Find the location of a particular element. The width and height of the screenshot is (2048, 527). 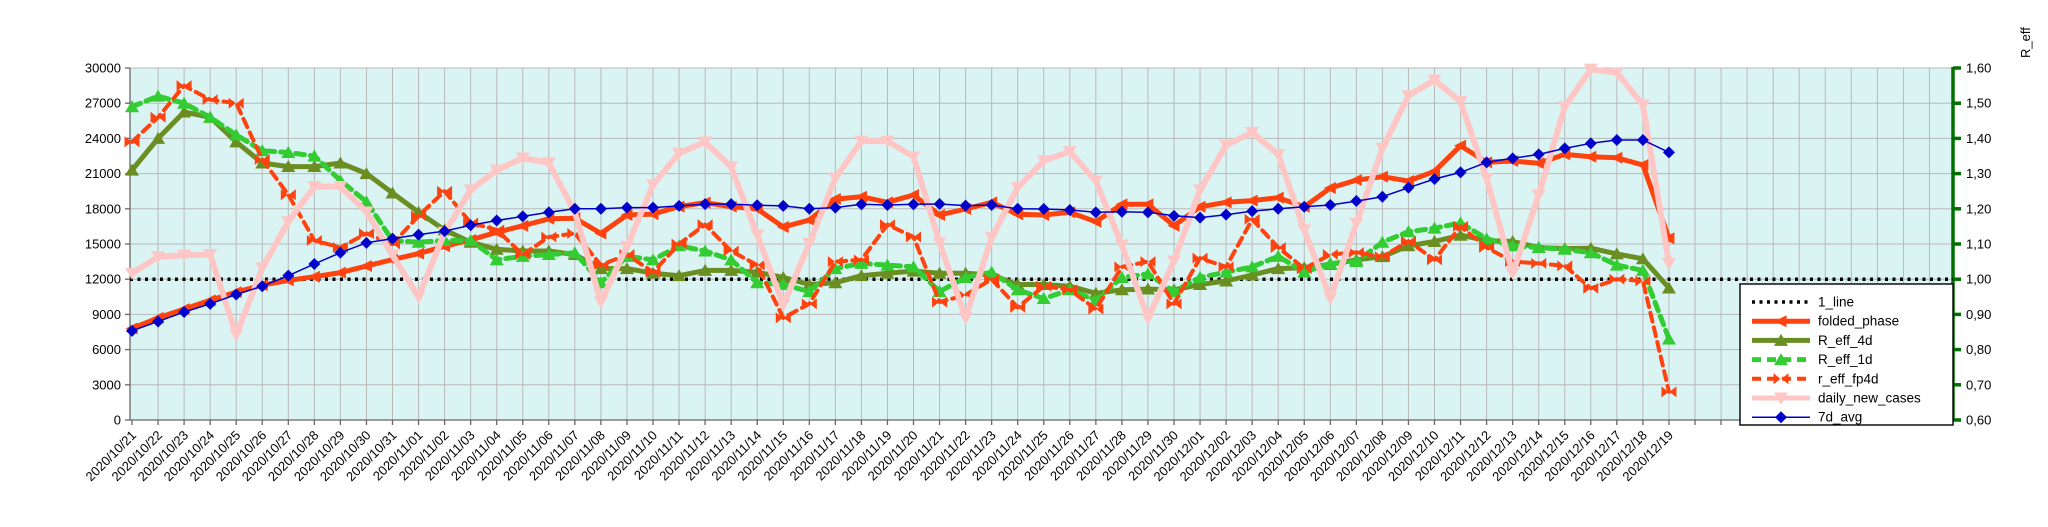

svg-text: 0,90 is located at coordinates (1978, 314).